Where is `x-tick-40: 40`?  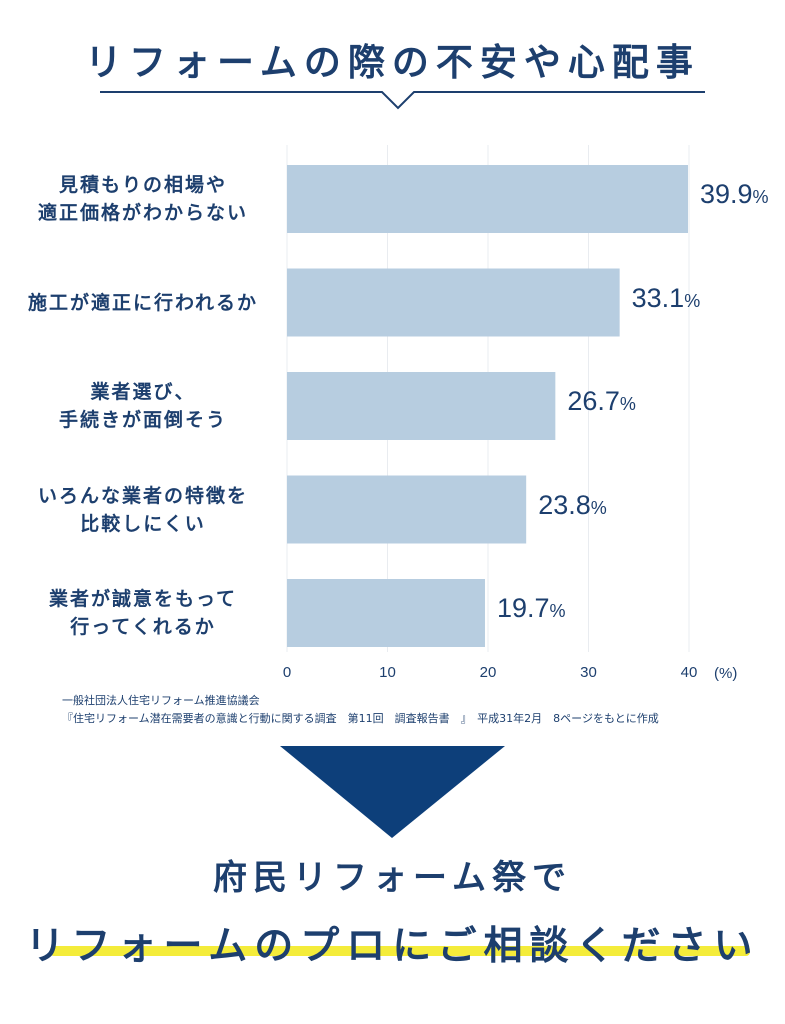 x-tick-40: 40 is located at coordinates (689, 672).